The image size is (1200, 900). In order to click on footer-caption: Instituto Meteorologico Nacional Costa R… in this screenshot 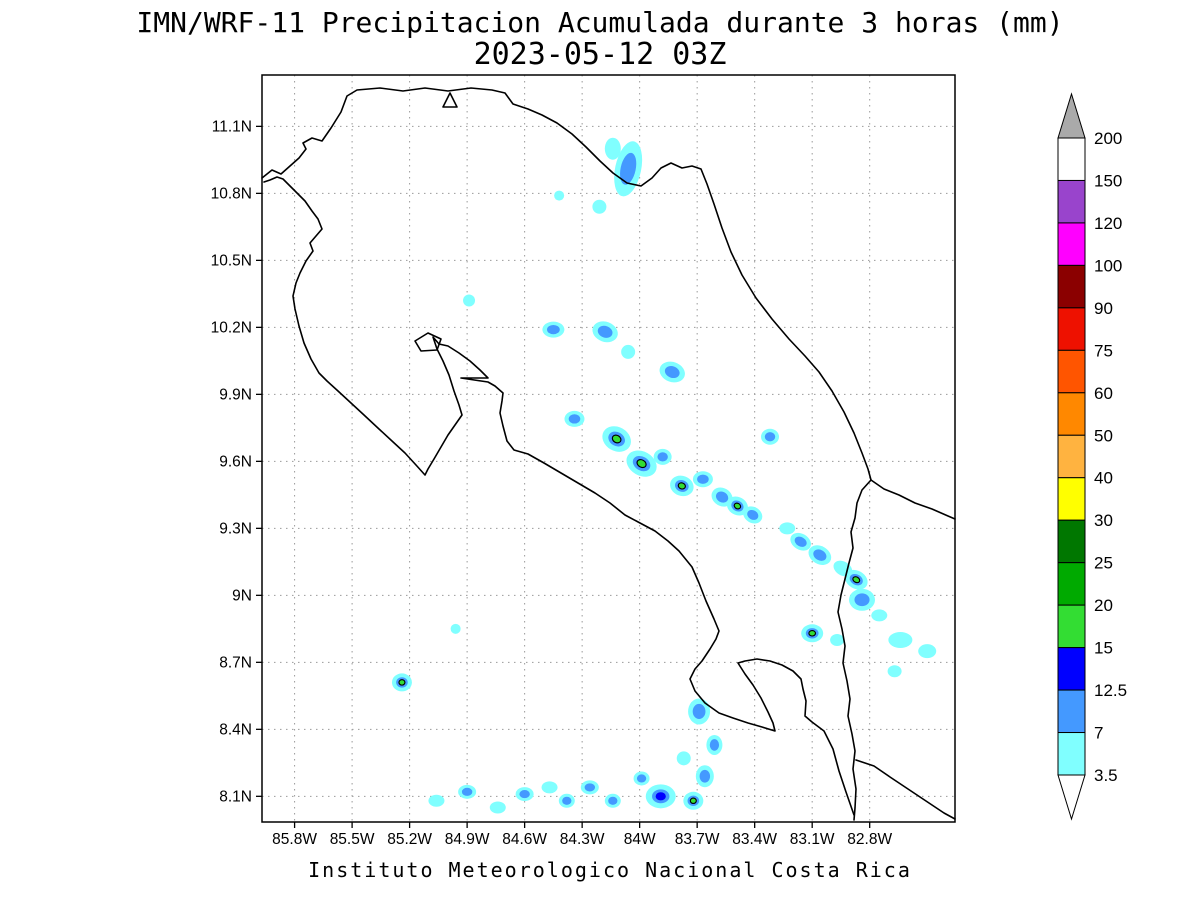, I will do `click(610, 870)`.